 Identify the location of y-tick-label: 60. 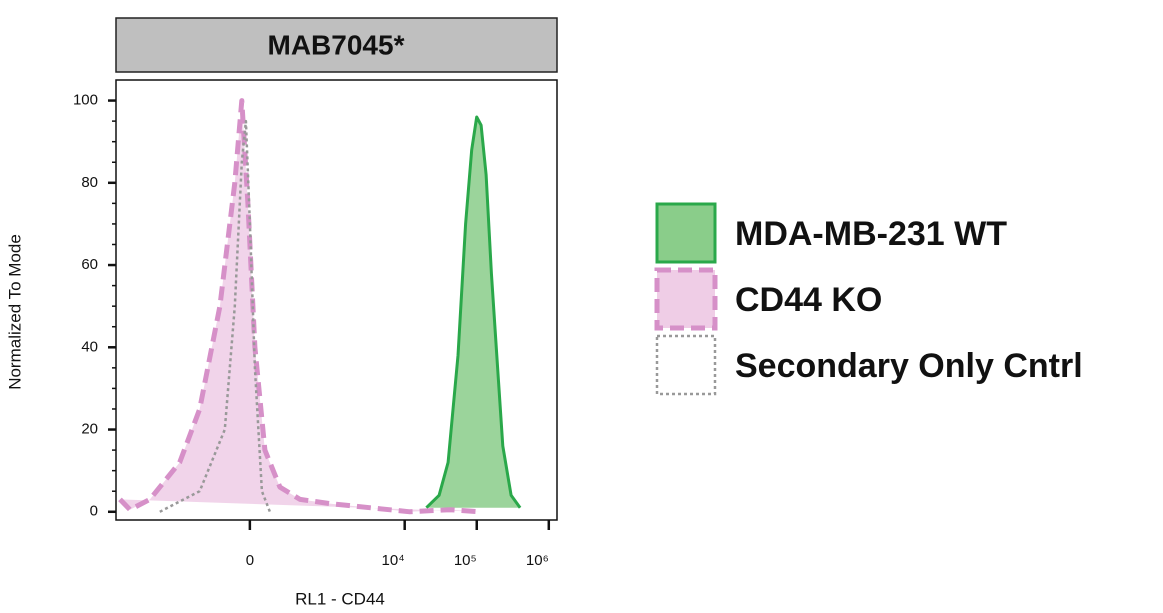
(89, 264).